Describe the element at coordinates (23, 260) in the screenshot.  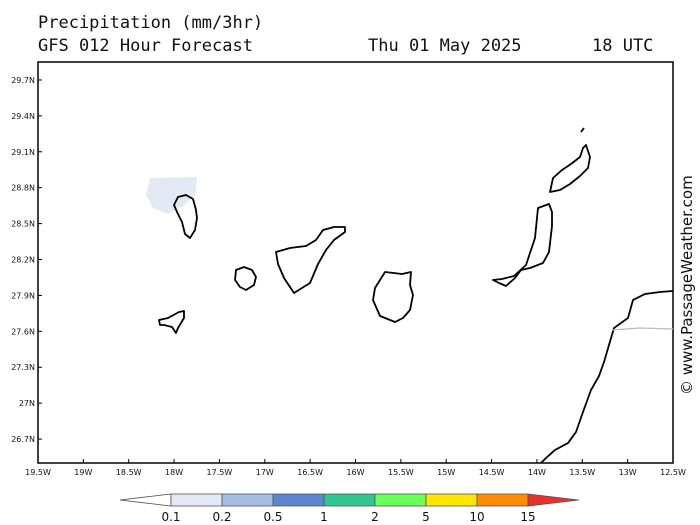
I see `lat-tick-label: 28.2N` at that location.